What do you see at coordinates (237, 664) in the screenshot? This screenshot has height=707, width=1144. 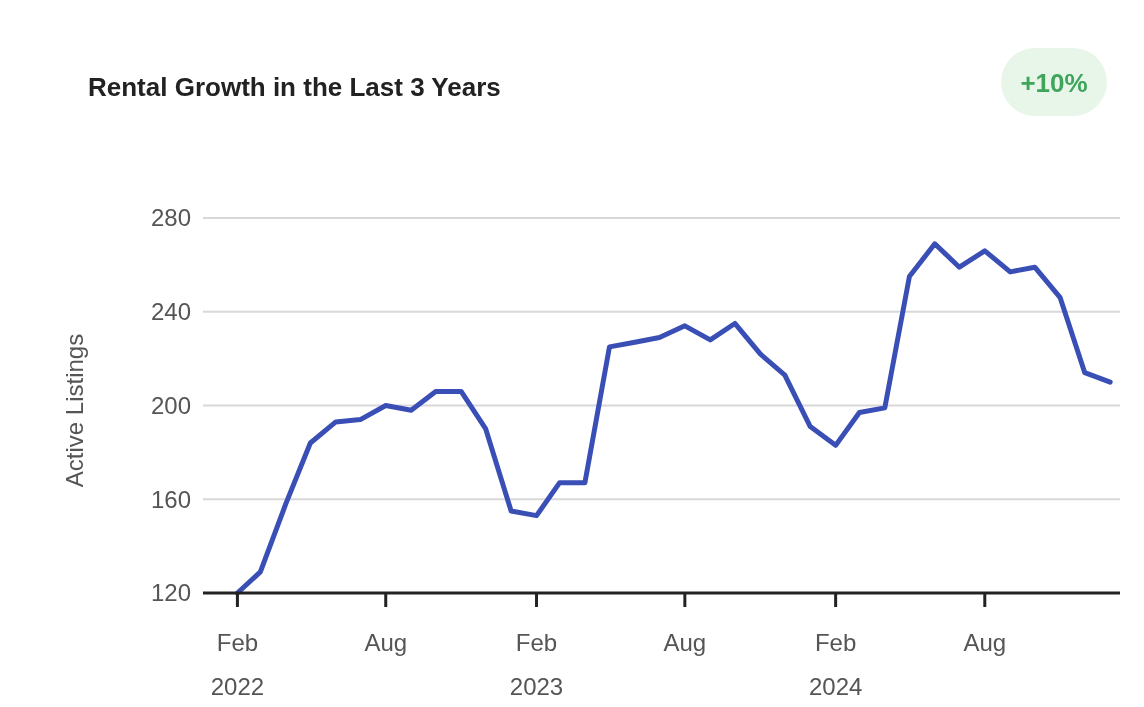 I see `x-tick-label: Feb 2022` at bounding box center [237, 664].